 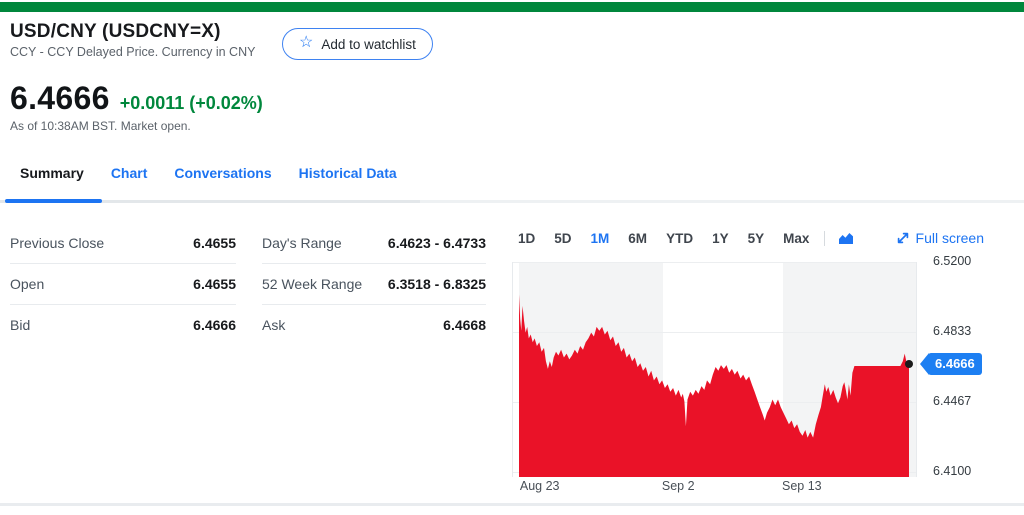 What do you see at coordinates (600, 238) in the screenshot?
I see `range-1m: 1M` at bounding box center [600, 238].